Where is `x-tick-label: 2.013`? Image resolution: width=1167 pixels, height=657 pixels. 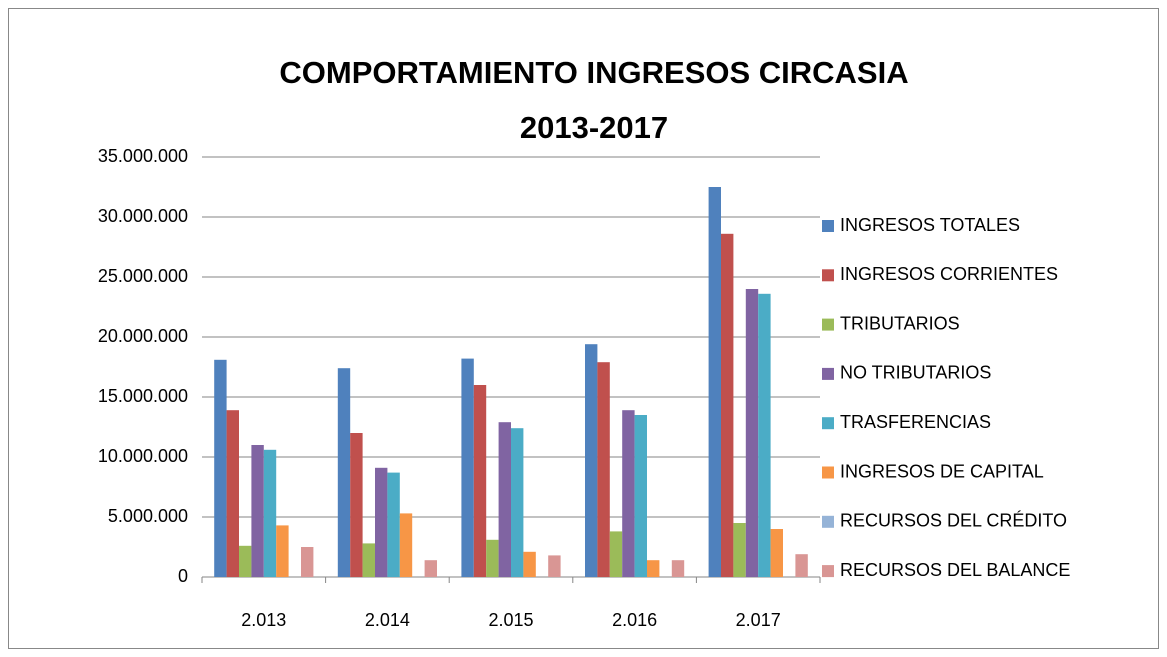 x-tick-label: 2.013 is located at coordinates (263, 620).